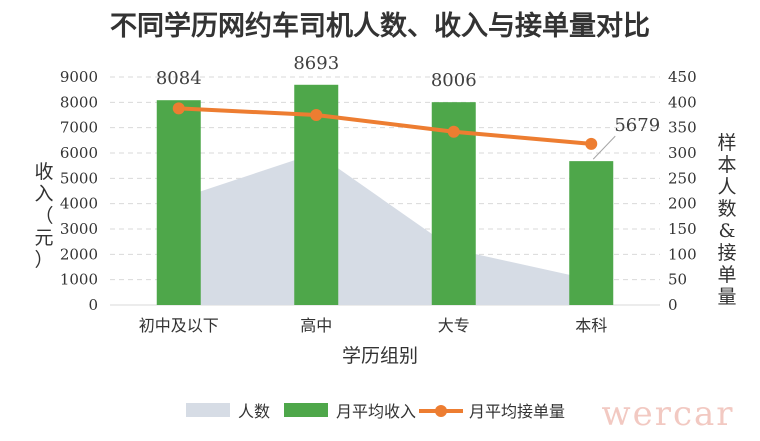  I want to click on chart-title: 不同学历网约车司机人数、收入与接单量对比, so click(380, 26).